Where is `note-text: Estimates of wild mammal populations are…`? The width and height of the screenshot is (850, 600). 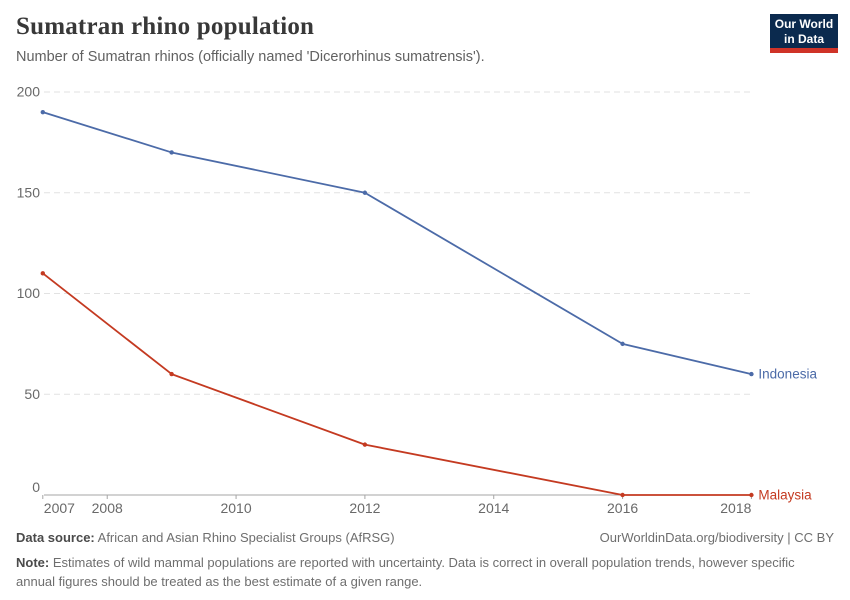
note-text: Estimates of wild mammal populations are… is located at coordinates (405, 572).